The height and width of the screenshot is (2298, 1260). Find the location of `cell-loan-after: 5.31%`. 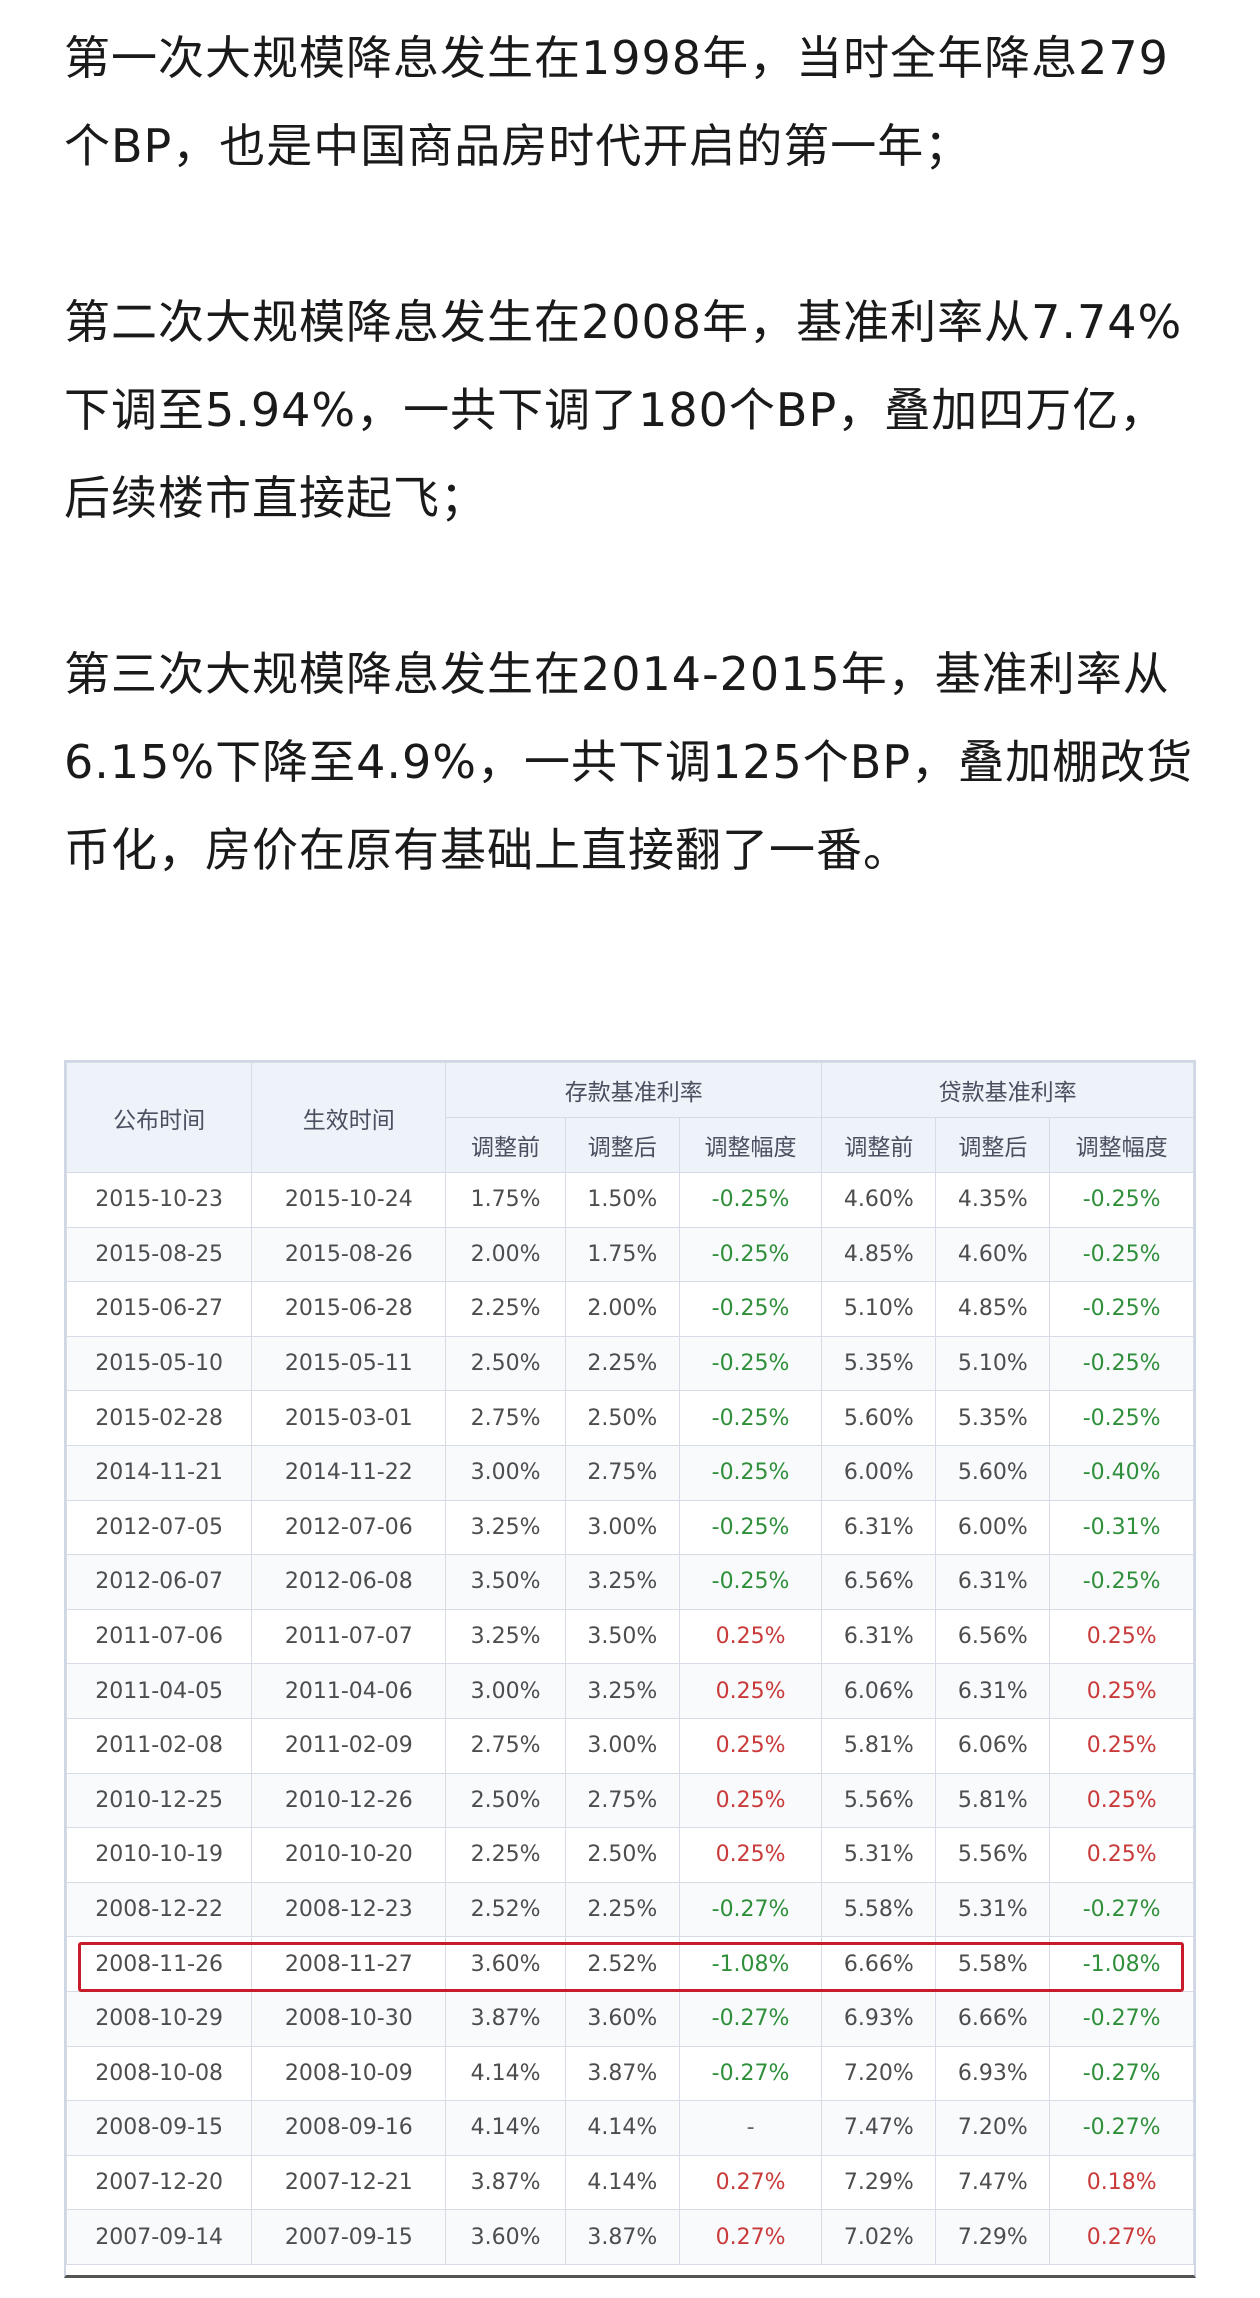

cell-loan-after: 5.31% is located at coordinates (993, 1909).